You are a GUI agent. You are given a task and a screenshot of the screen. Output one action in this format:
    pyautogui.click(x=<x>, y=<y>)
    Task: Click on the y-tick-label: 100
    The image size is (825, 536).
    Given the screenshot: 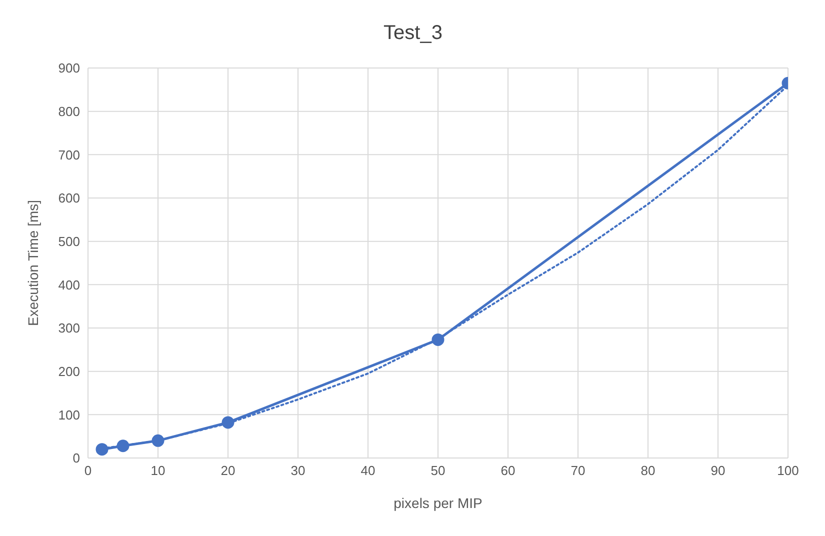 What is the action you would take?
    pyautogui.click(x=69, y=414)
    